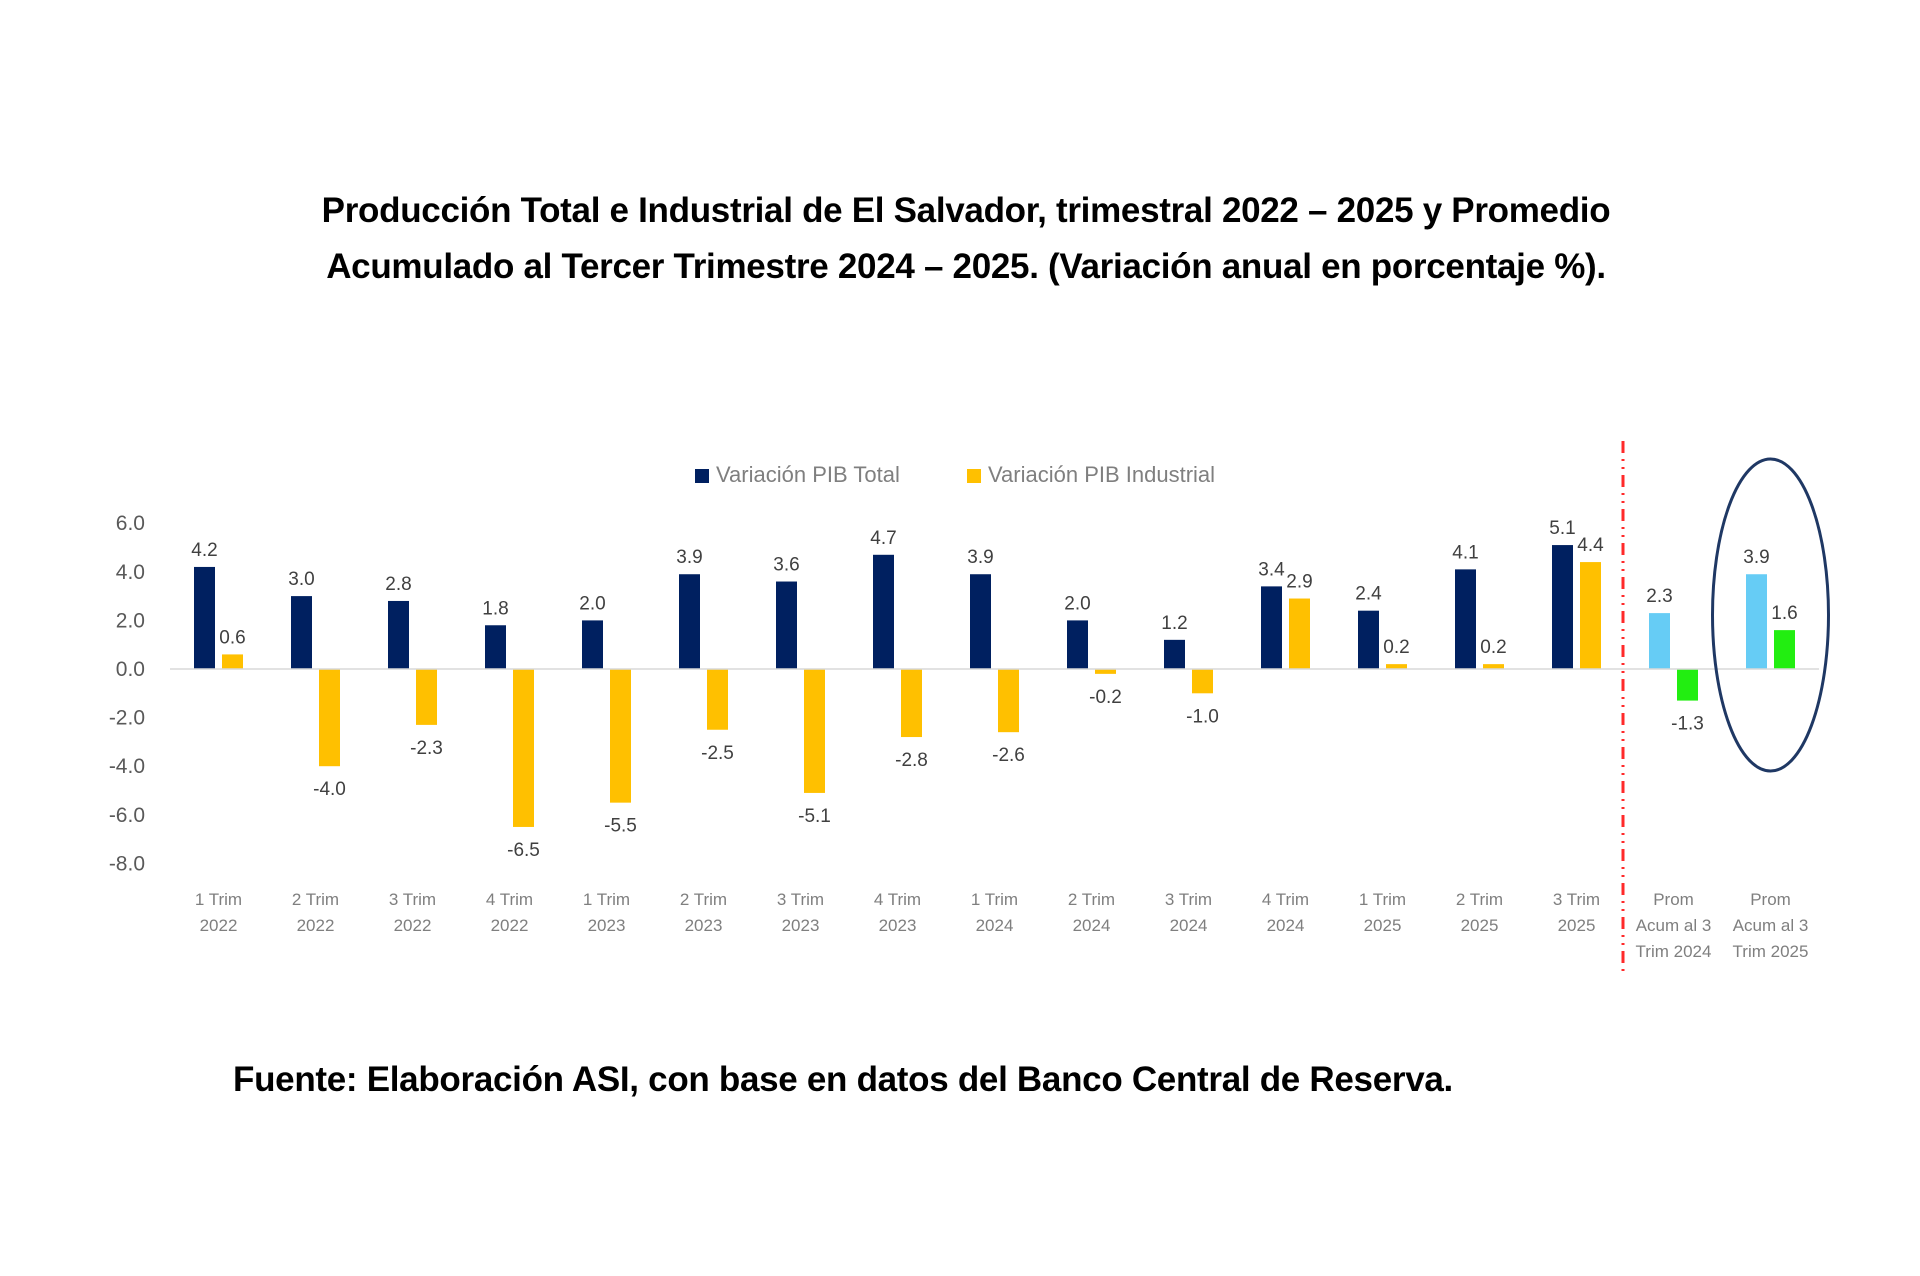  What do you see at coordinates (786, 565) in the screenshot?
I see `data-label-total: 3.6` at bounding box center [786, 565].